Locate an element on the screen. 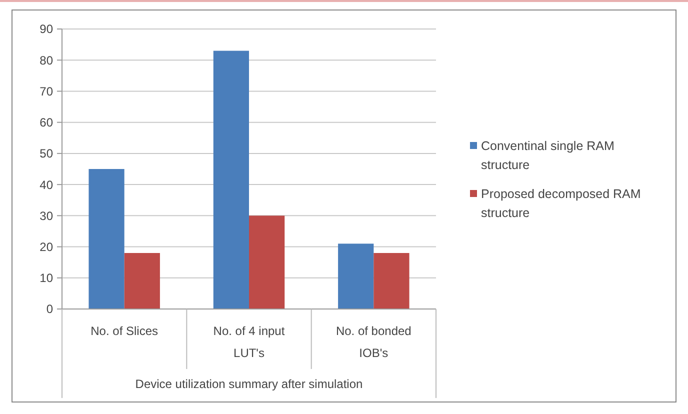  x-tick-label: No. of bonded IOB's is located at coordinates (374, 342).